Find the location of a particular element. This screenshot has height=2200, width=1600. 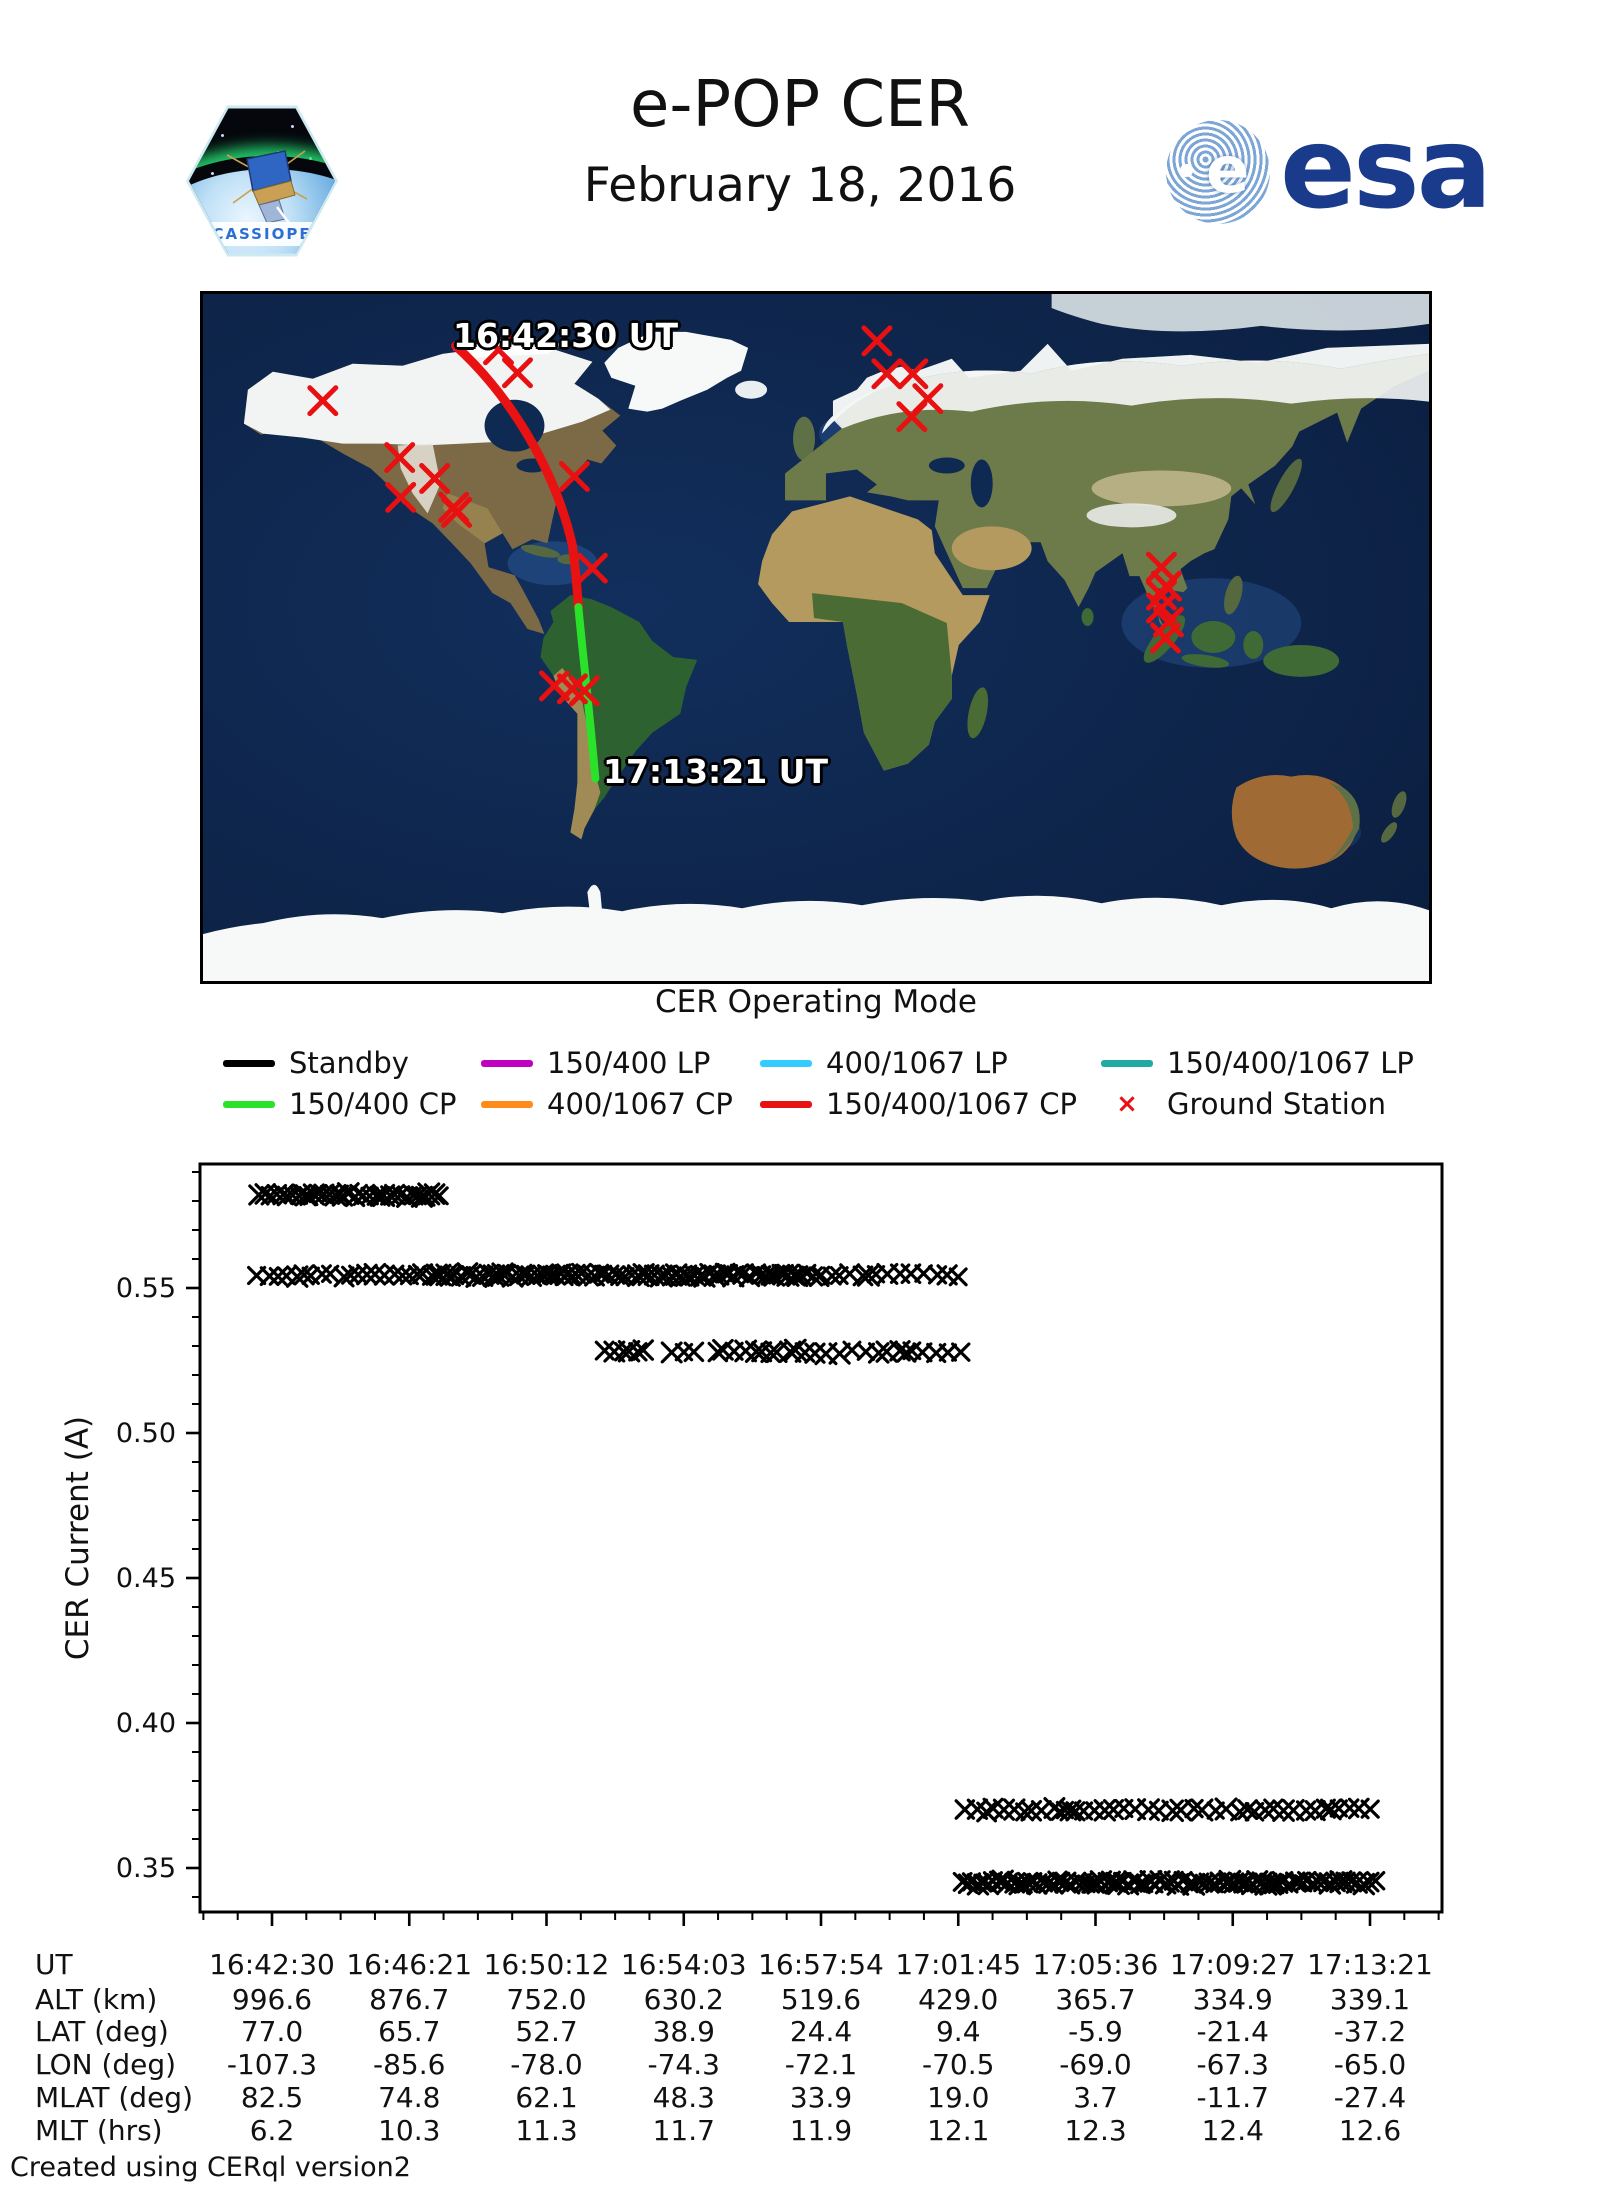

table-cell: -5.9 is located at coordinates (1095, 2031).